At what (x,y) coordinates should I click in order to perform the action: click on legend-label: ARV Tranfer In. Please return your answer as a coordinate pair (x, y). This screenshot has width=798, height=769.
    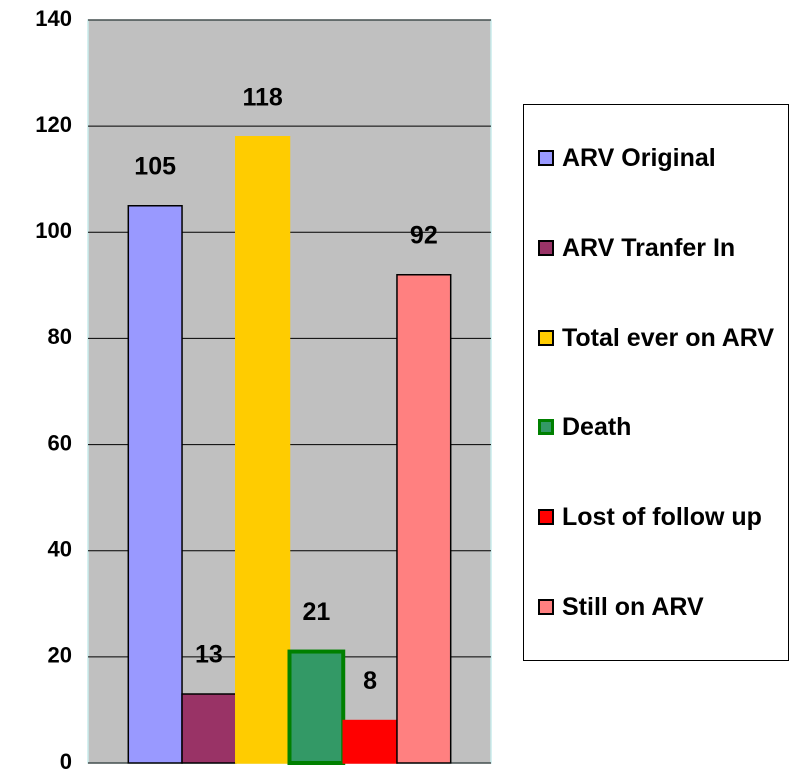
    Looking at the image, I should click on (649, 247).